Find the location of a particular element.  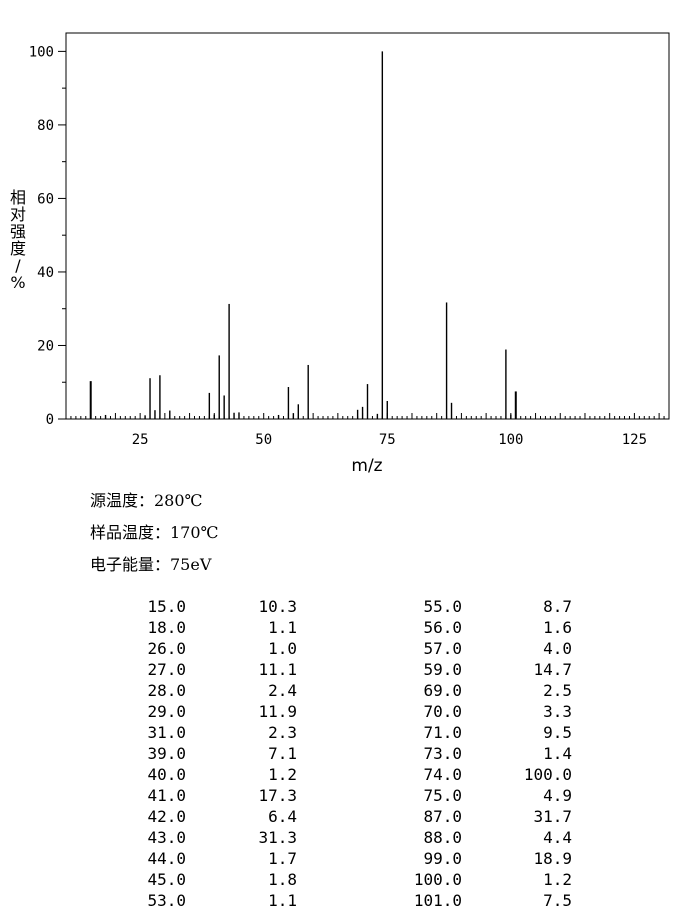

electron-energy: 电子能量：75eV is located at coordinates (150, 563).